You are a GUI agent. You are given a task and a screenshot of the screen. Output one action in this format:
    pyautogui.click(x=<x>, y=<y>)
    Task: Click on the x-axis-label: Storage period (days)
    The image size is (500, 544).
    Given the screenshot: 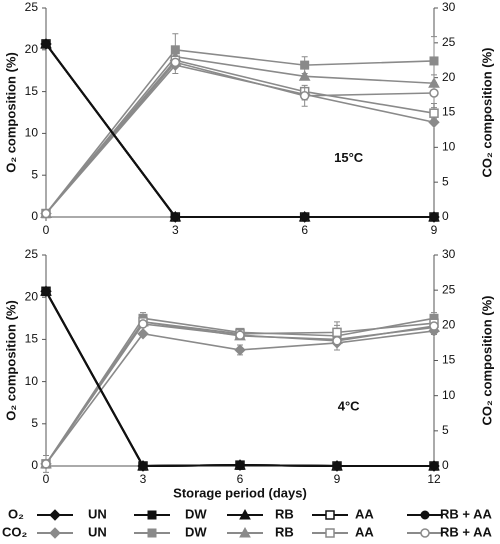 What is the action you would take?
    pyautogui.click(x=240, y=492)
    